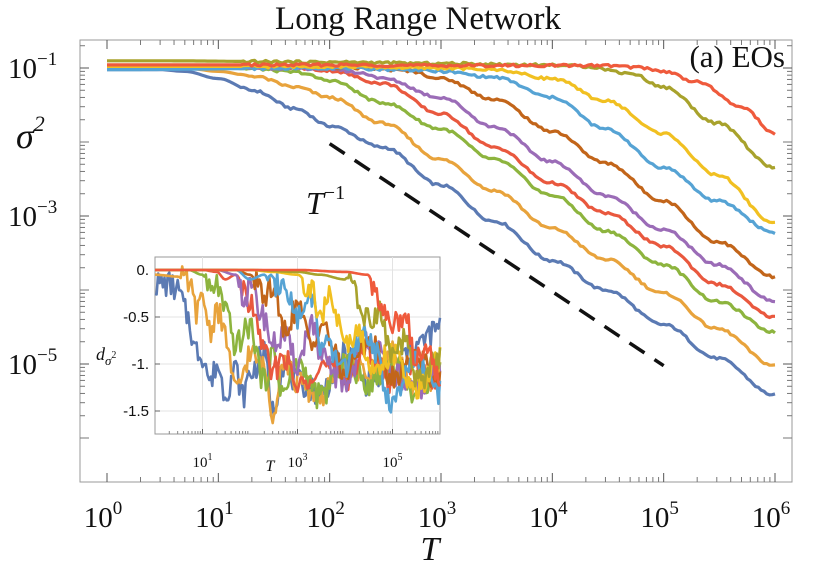 The image size is (830, 569). I want to click on inset-y-tick-label: -1.5, so click(136, 411).